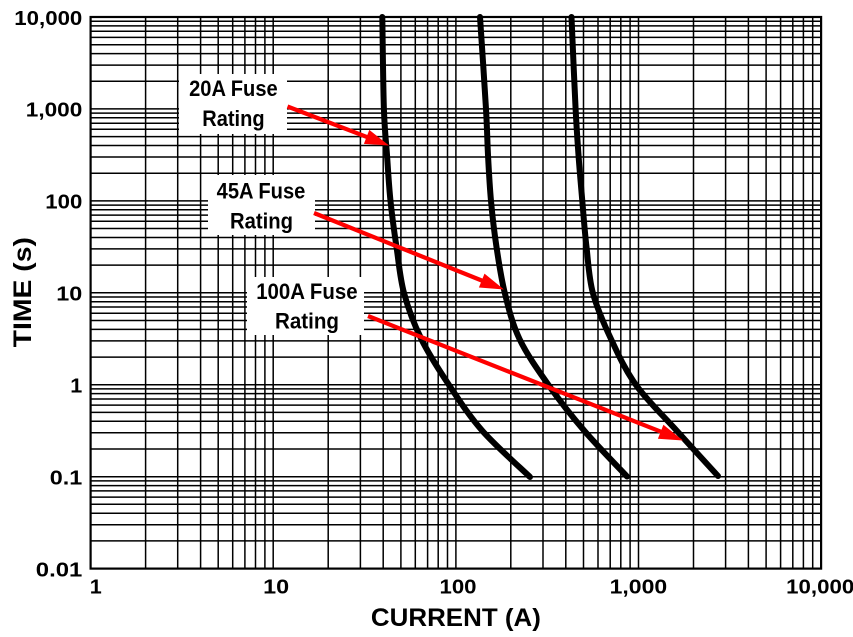 The height and width of the screenshot is (637, 853). Describe the element at coordinates (306, 291) in the screenshot. I see `svg-text: 100A Fuse` at that location.